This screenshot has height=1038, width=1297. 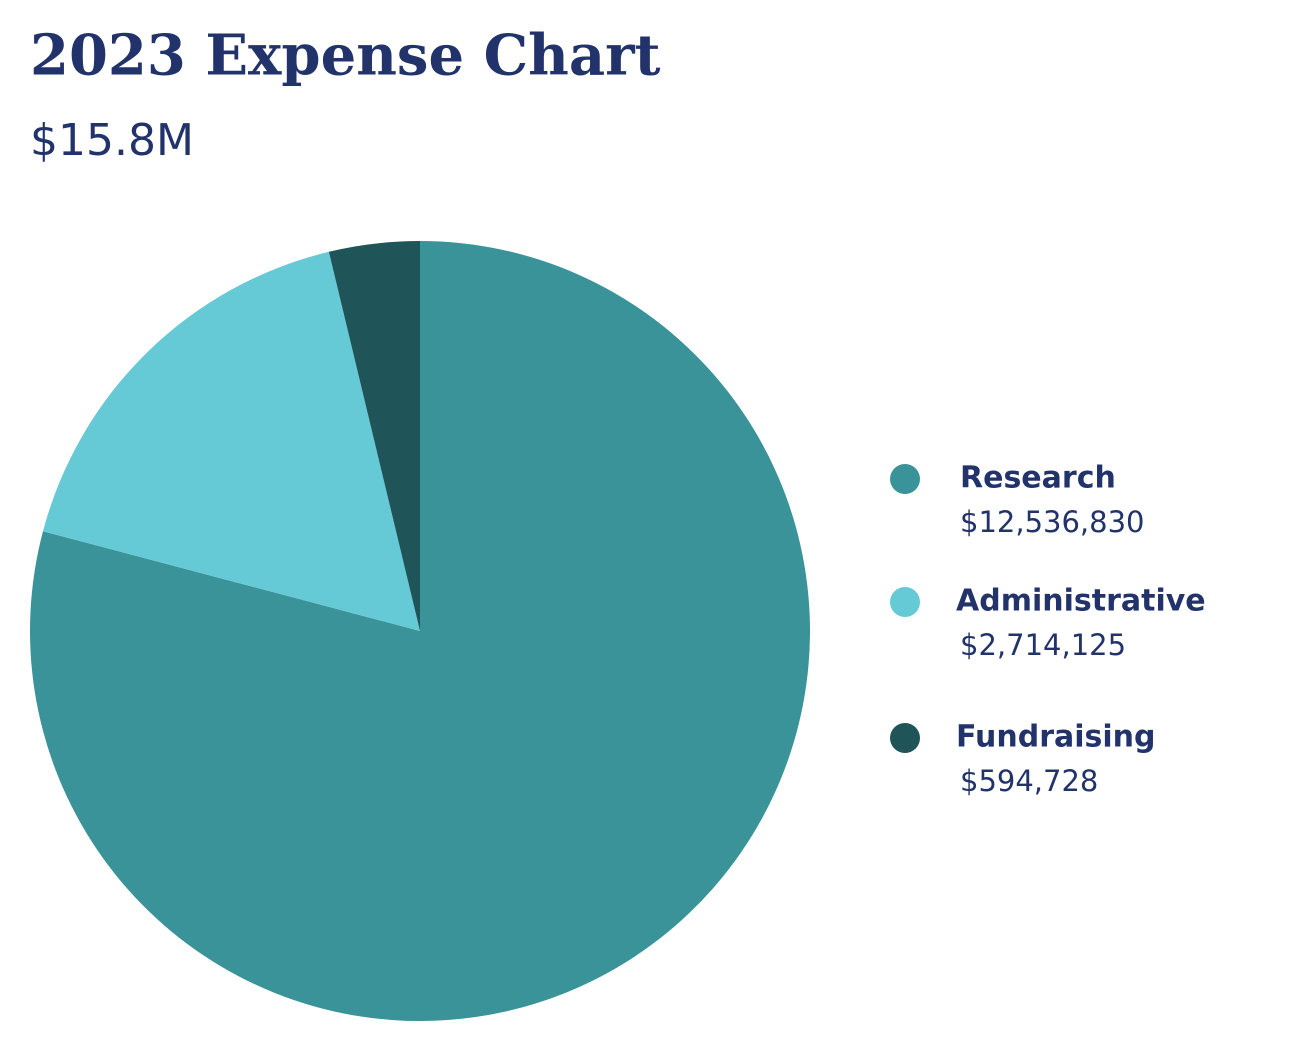 I want to click on legend-label: Administrative, so click(x=1081, y=601).